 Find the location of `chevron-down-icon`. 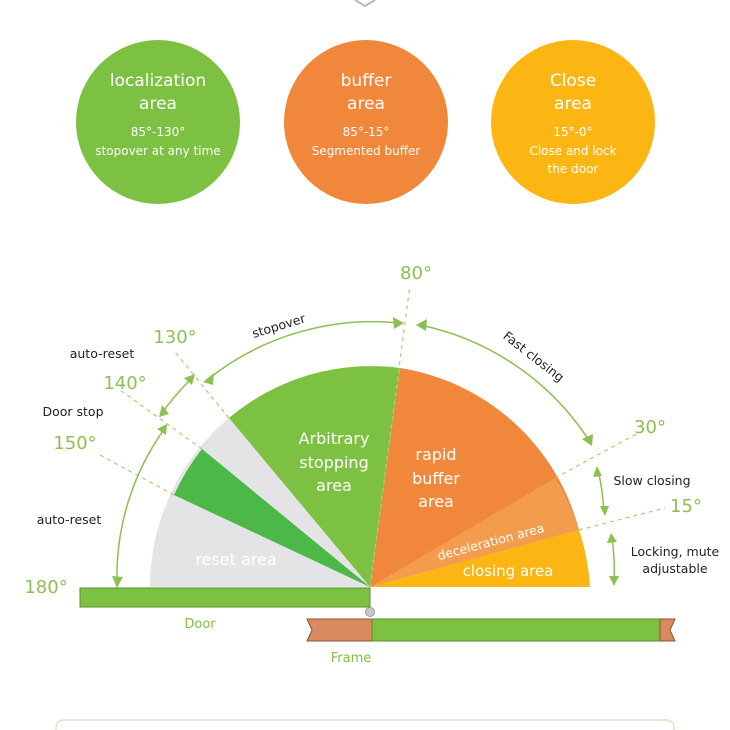

chevron-down-icon is located at coordinates (365, 4).